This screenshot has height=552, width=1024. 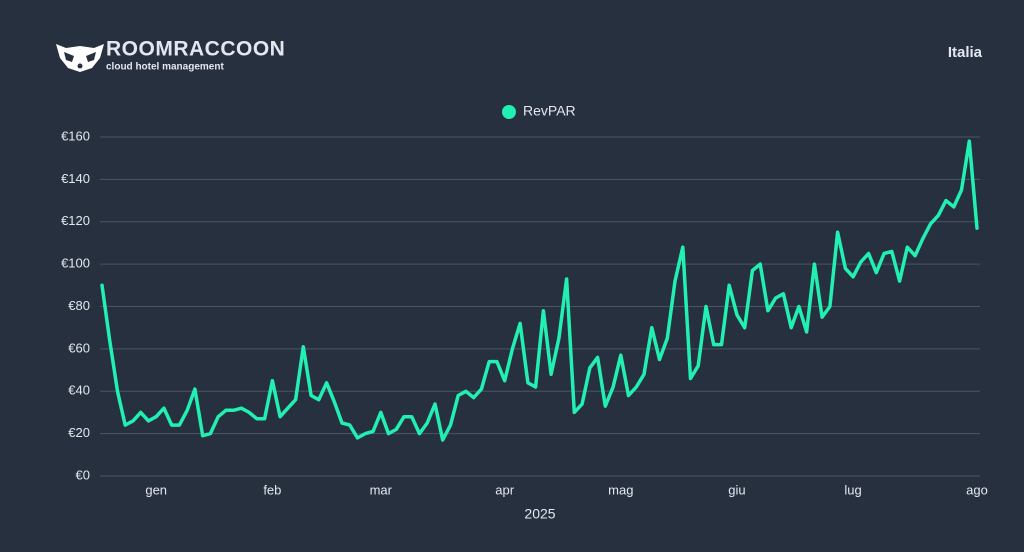 What do you see at coordinates (195, 49) in the screenshot?
I see `brand-name: ROOMRACCOON` at bounding box center [195, 49].